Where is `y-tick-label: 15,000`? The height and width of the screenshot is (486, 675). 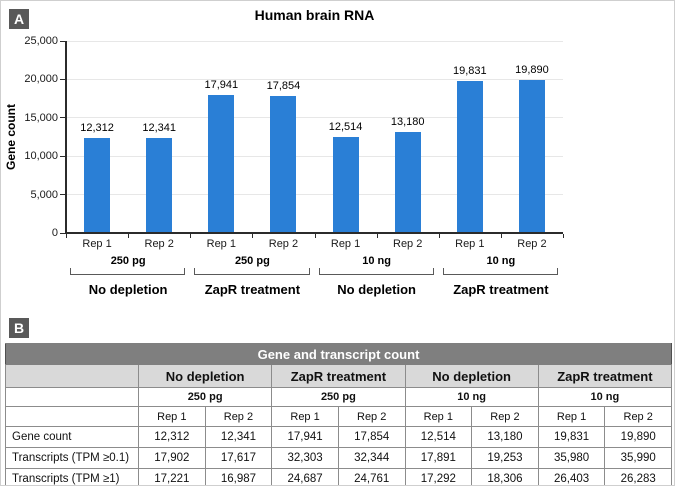
y-tick-label: 15,000 is located at coordinates (41, 117).